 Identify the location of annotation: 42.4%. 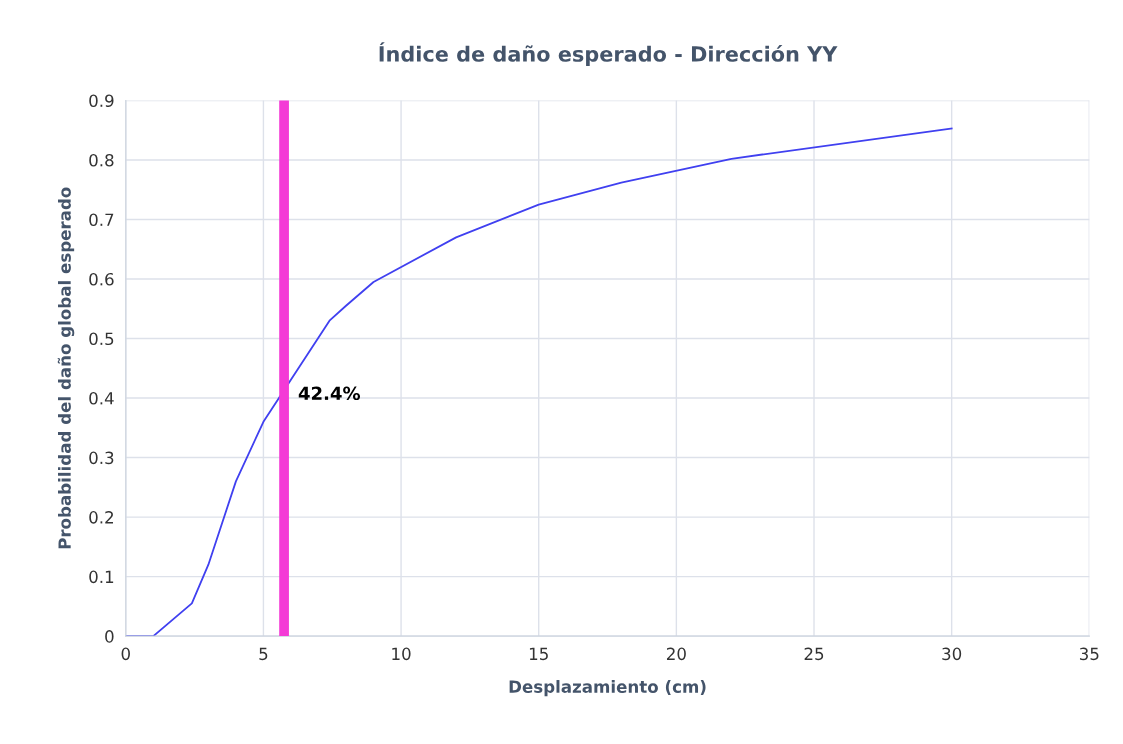
(329, 393).